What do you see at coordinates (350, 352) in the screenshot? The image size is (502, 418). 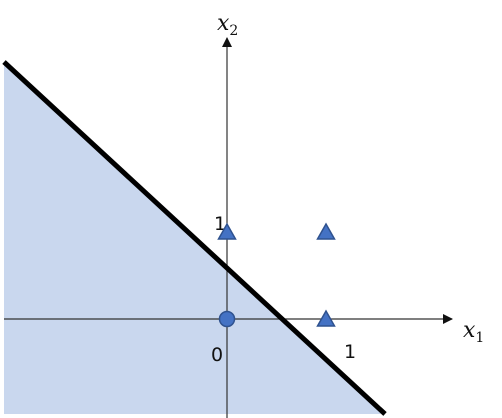 I see `x-tick-label: 1` at bounding box center [350, 352].